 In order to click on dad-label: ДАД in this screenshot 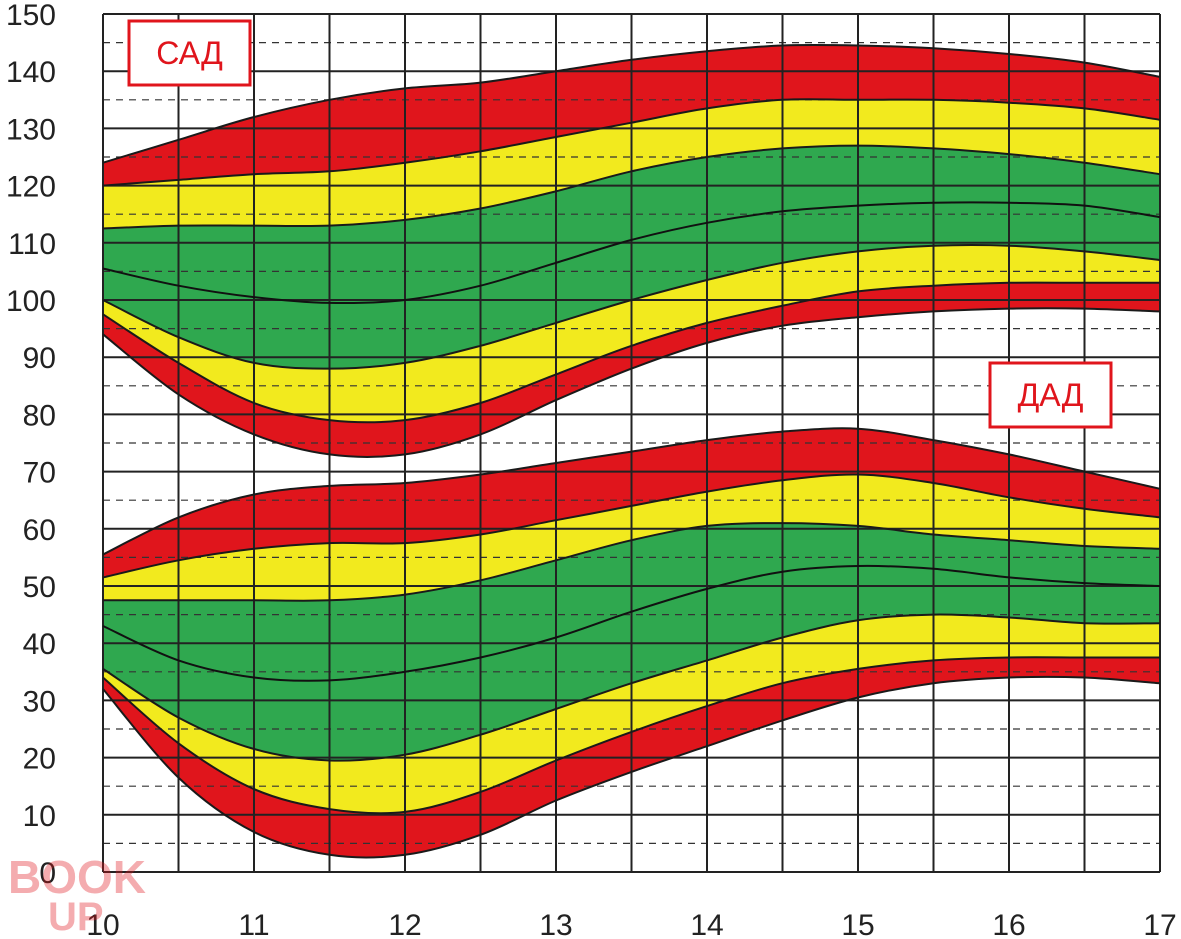, I will do `click(1051, 395)`.